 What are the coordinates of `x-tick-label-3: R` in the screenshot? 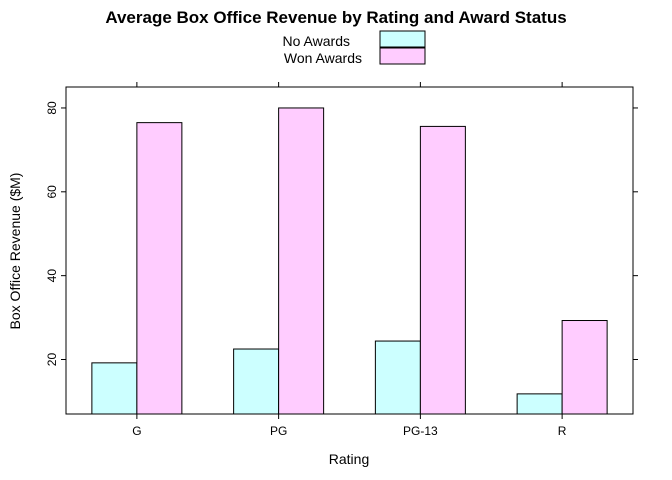 It's located at (562, 431).